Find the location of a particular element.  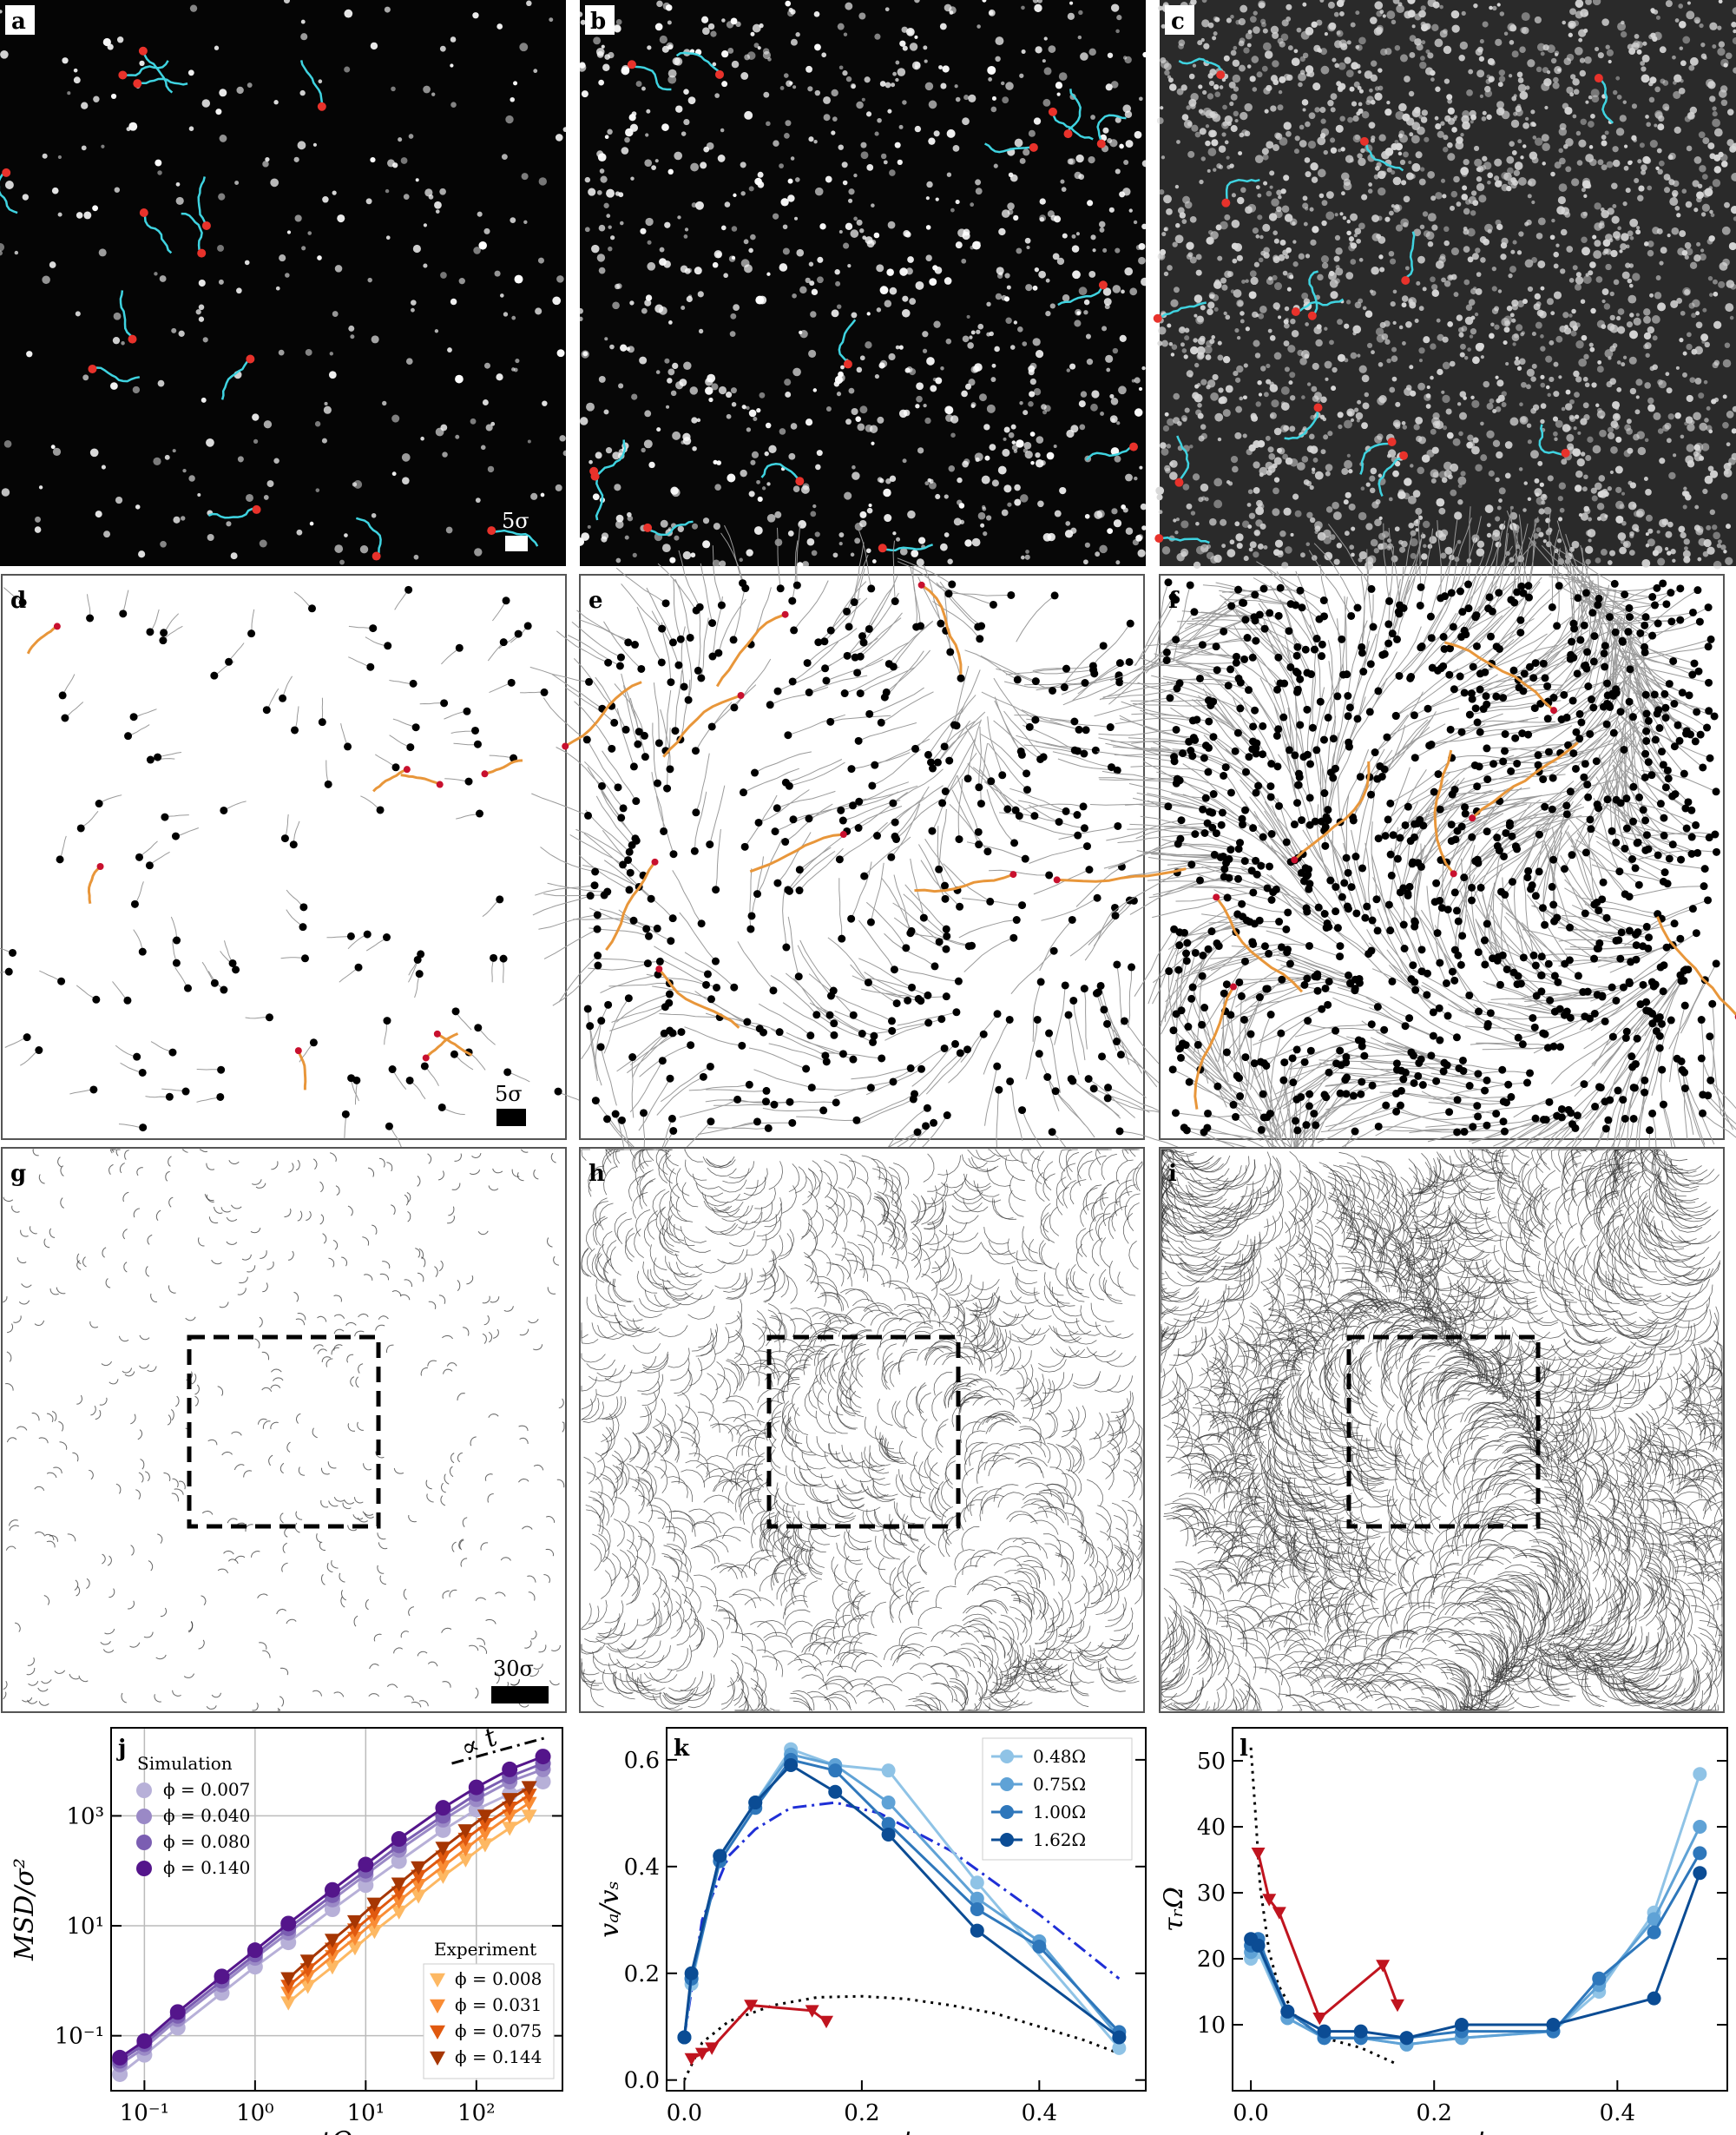

panel-a-trajectories is located at coordinates (269, 303).